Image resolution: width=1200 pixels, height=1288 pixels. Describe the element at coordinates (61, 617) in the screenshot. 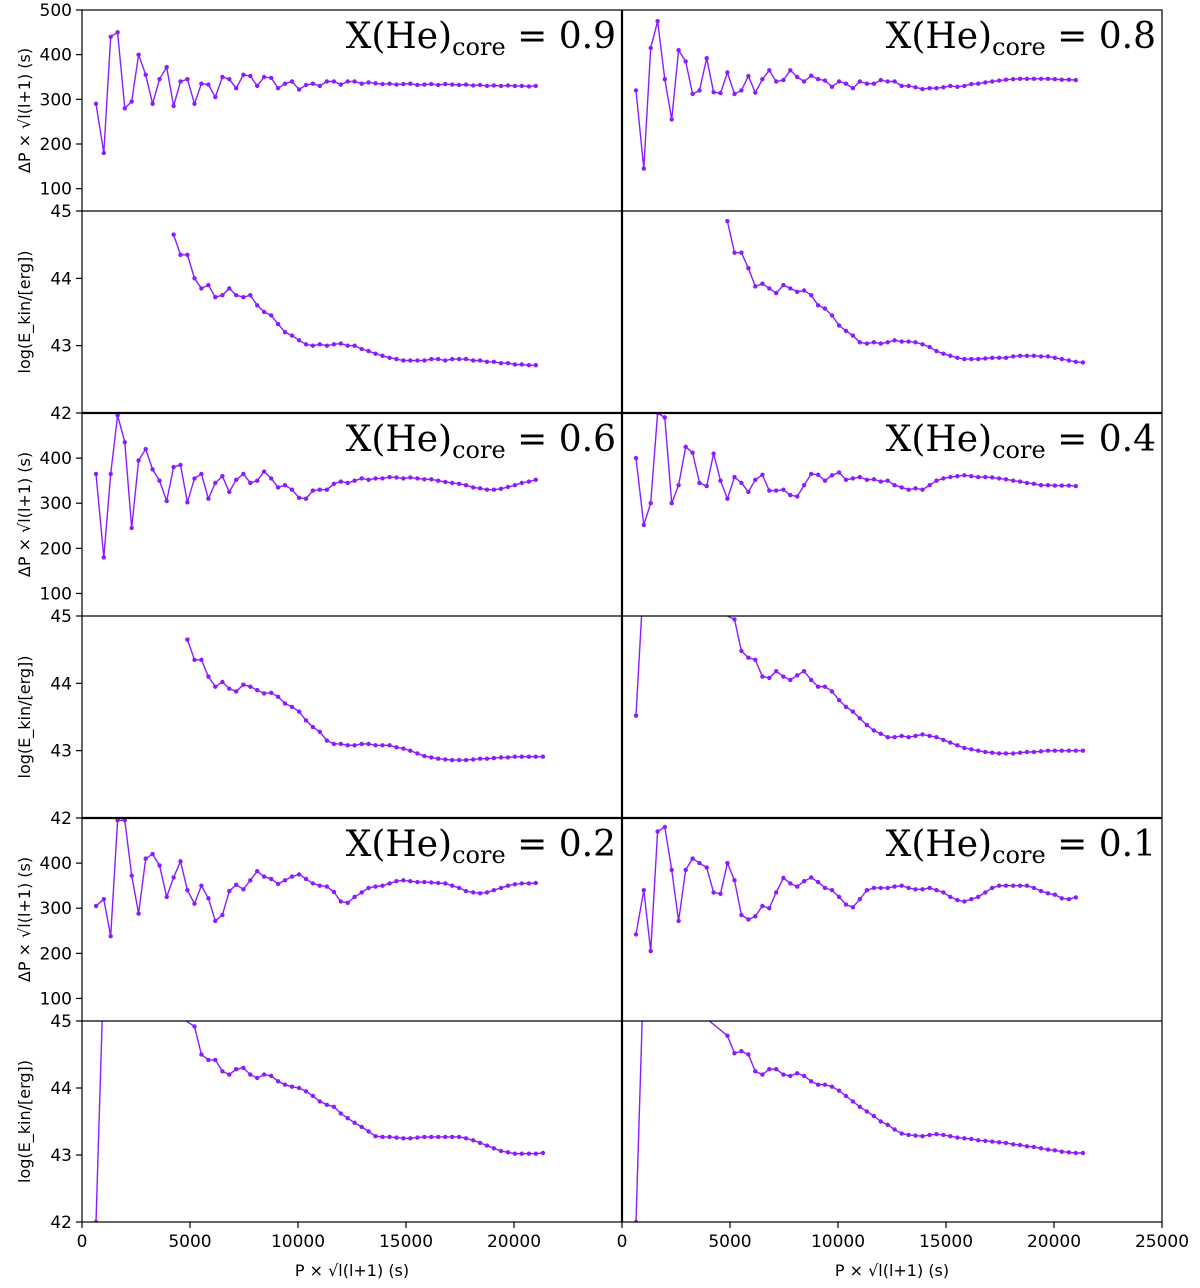

I see `y-tick-label: 45` at that location.